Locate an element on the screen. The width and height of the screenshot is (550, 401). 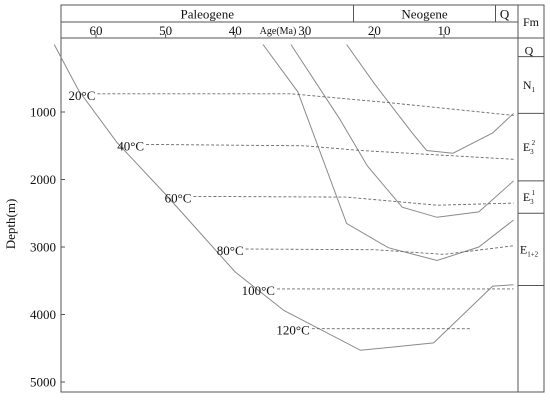
formation-symbol: Q is located at coordinates (529, 51).